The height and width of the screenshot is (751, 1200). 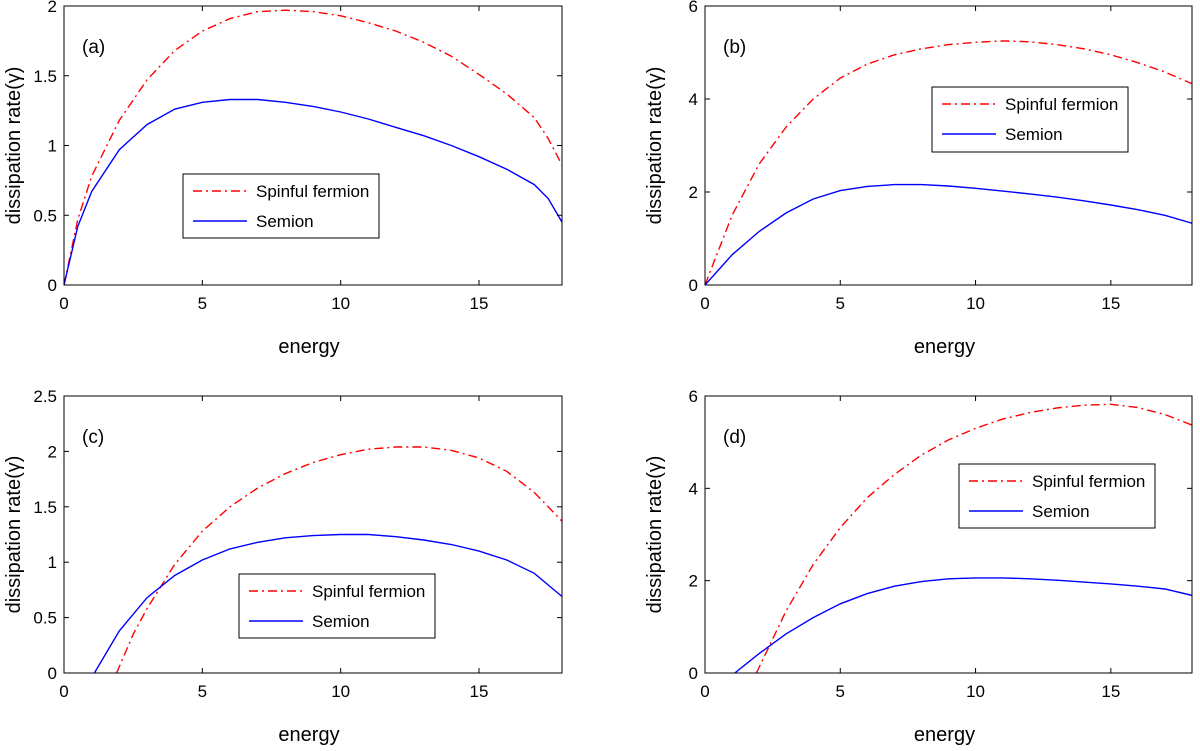 I want to click on panel-label: (b), so click(x=734, y=47).